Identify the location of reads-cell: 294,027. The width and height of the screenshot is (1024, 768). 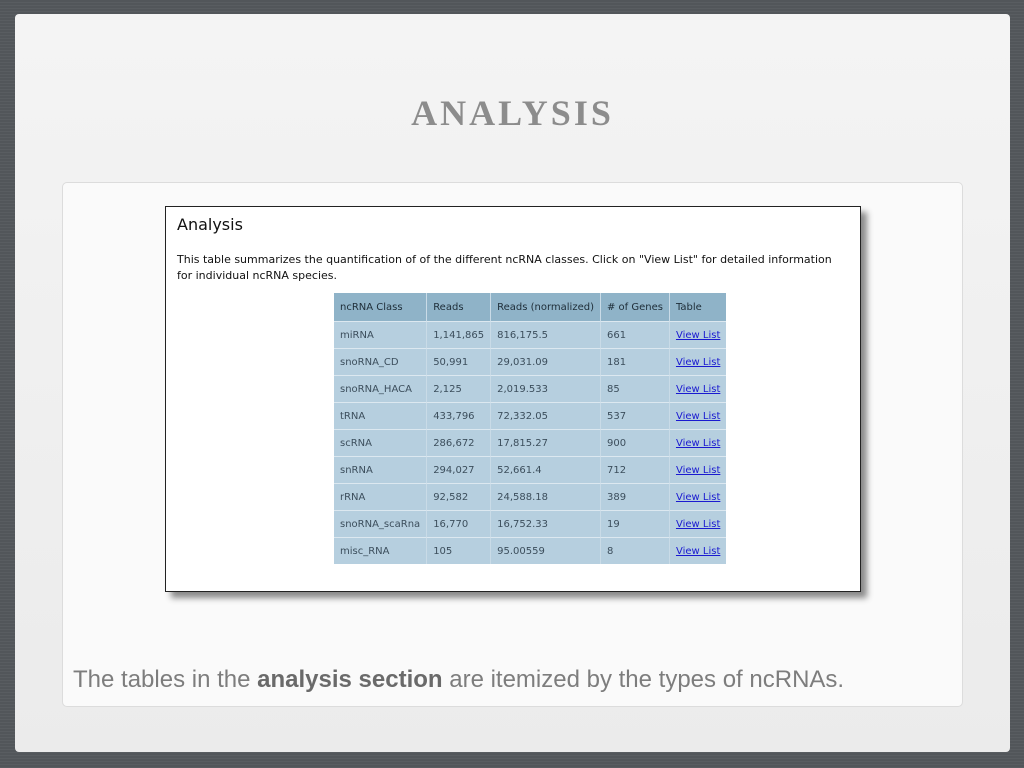
(458, 469).